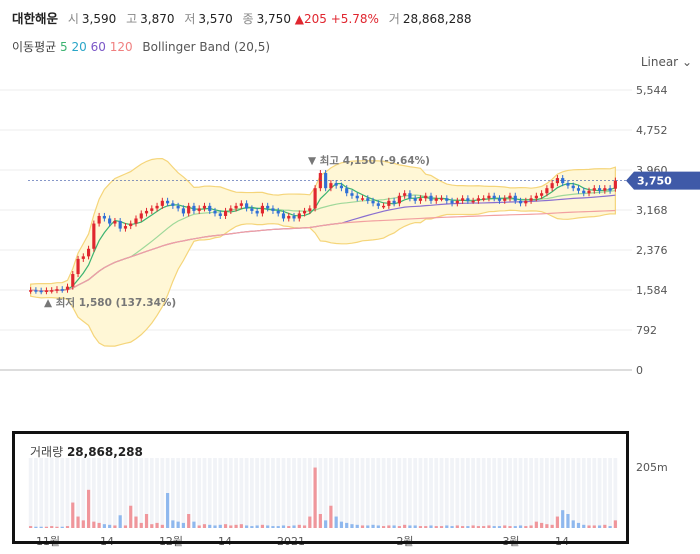 The width and height of the screenshot is (700, 554). I want to click on scale-label: Linear, so click(659, 62).